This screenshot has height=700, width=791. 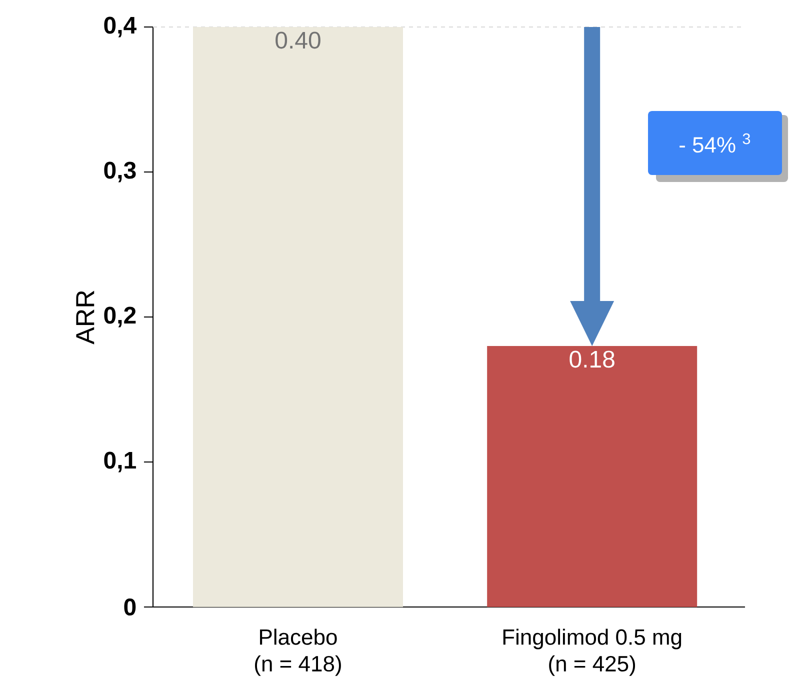 What do you see at coordinates (85, 317) in the screenshot?
I see `y-axis-title: ARR` at bounding box center [85, 317].